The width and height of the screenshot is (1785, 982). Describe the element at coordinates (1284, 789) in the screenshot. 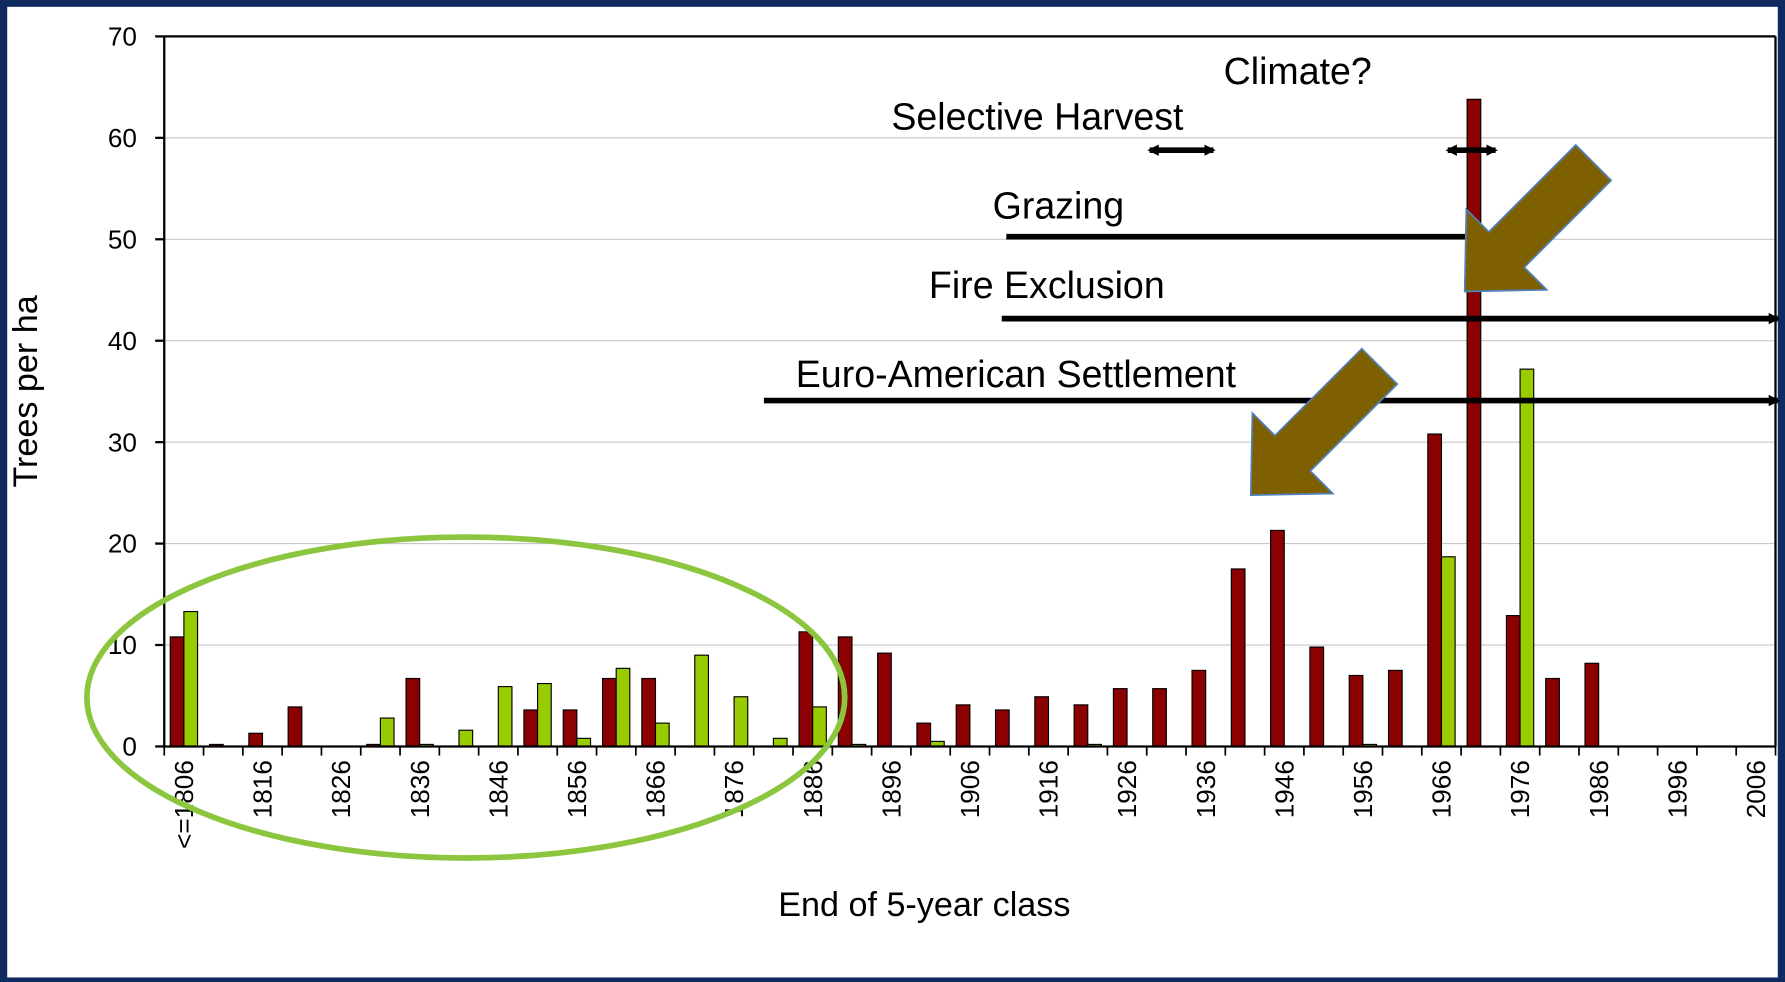

I see `x-tick-label: 1946` at that location.